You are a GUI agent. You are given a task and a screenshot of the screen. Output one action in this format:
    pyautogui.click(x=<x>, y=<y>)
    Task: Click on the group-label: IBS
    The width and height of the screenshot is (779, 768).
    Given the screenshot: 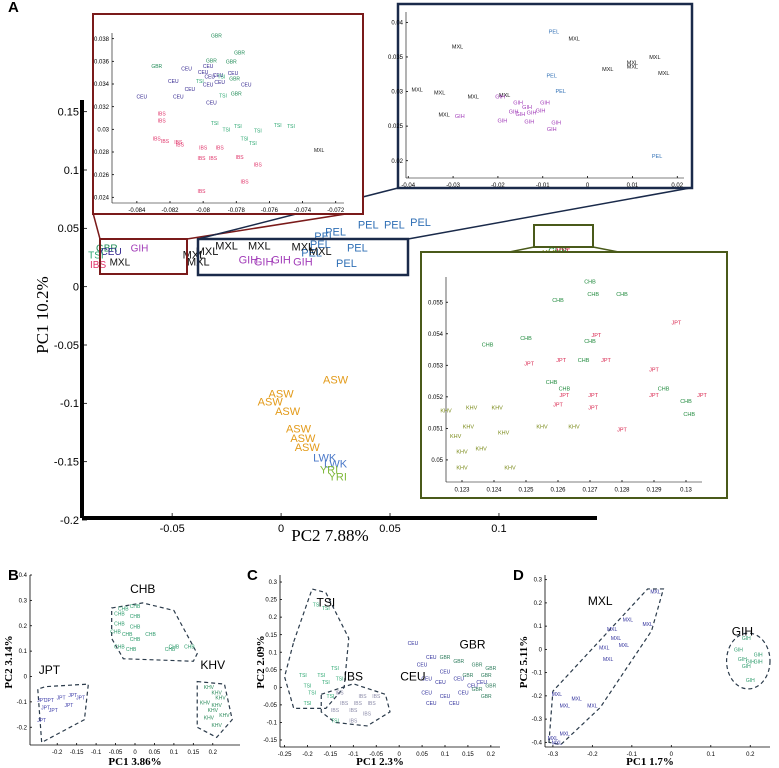 What is the action you would take?
    pyautogui.click(x=353, y=676)
    